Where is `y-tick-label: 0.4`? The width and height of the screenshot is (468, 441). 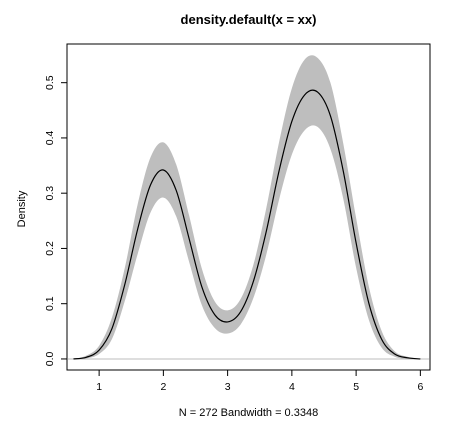 y-tick-label: 0.4 is located at coordinates (50, 137).